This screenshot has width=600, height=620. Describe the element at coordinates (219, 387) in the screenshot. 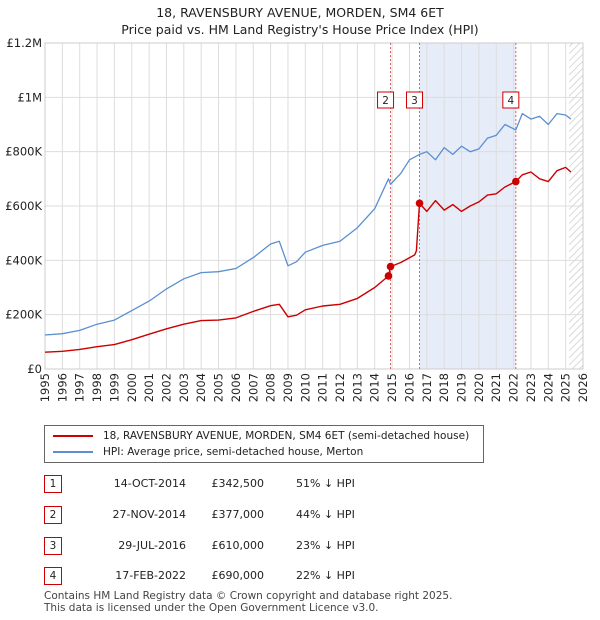

I see `x-tick-label: 2005` at that location.